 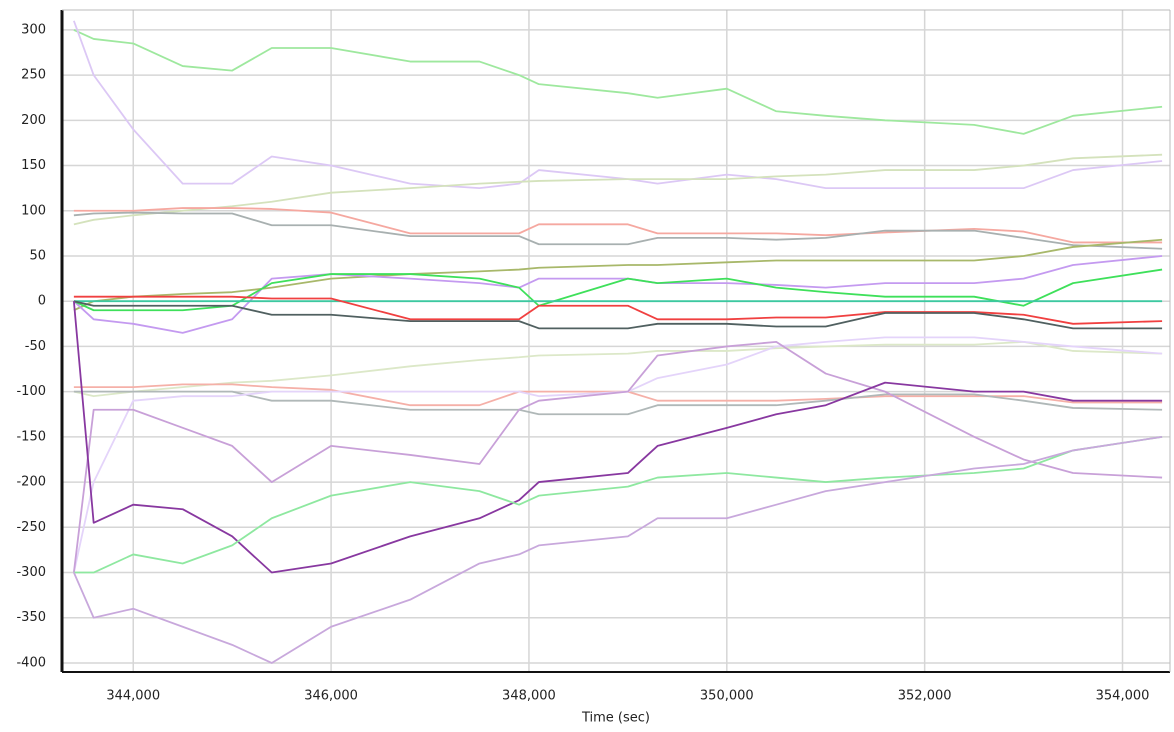 I want to click on y-tick-label: 0, so click(x=42, y=301).